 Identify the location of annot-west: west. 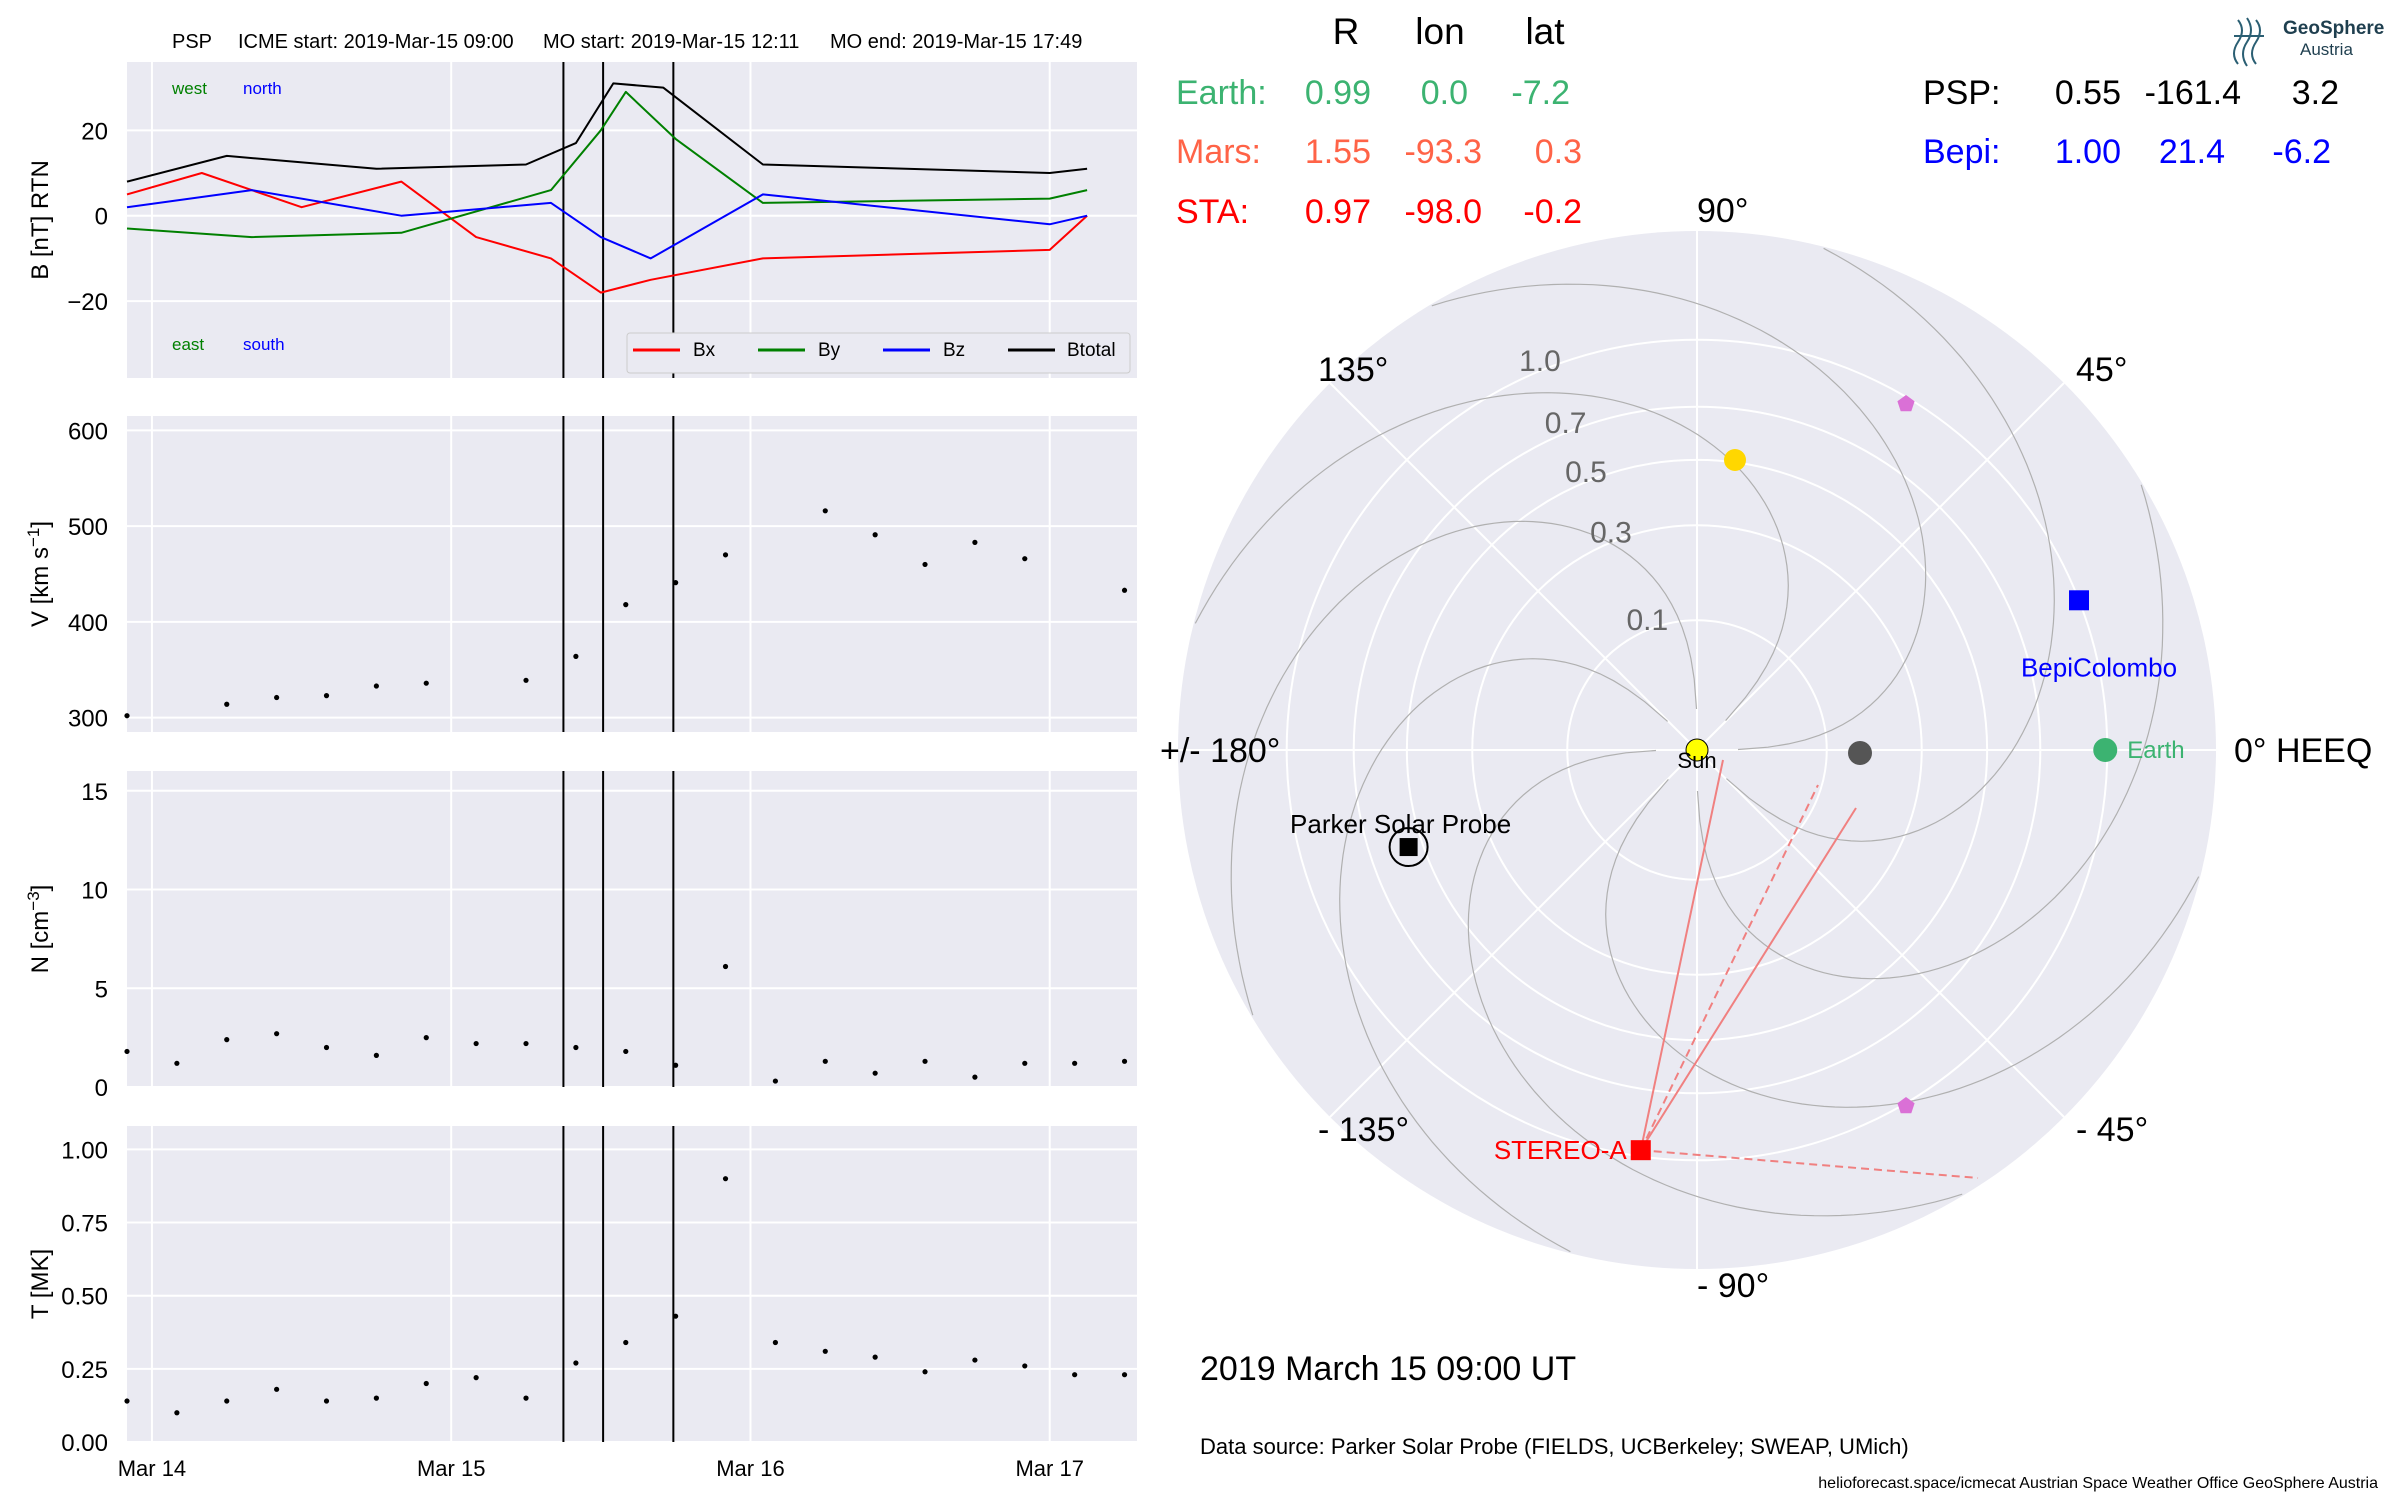
(189, 88).